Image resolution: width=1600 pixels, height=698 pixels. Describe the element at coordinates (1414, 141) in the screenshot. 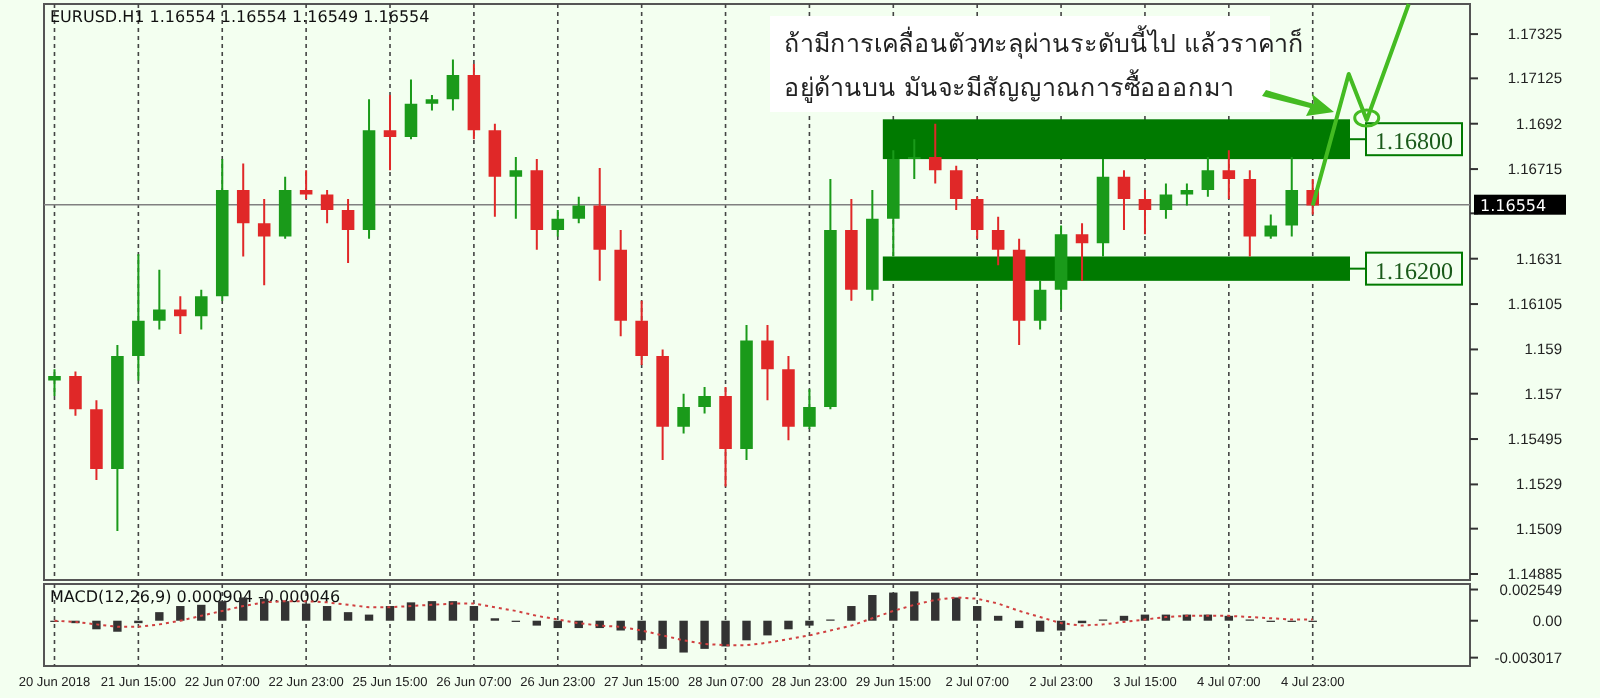

I see `band-label: 1.16800` at that location.